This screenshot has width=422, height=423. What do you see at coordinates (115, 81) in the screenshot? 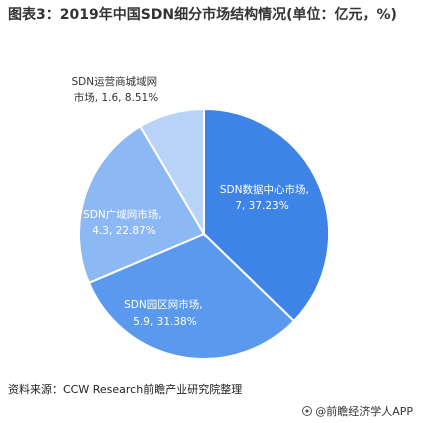
I see `slice-label-metro-line1: SDN运营商城域网` at bounding box center [115, 81].